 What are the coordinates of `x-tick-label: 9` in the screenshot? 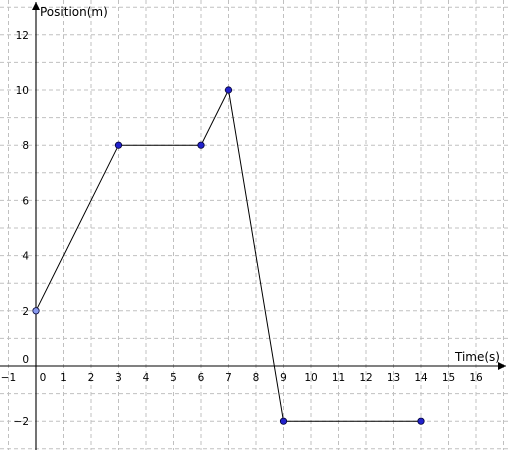 It's located at (283, 378).